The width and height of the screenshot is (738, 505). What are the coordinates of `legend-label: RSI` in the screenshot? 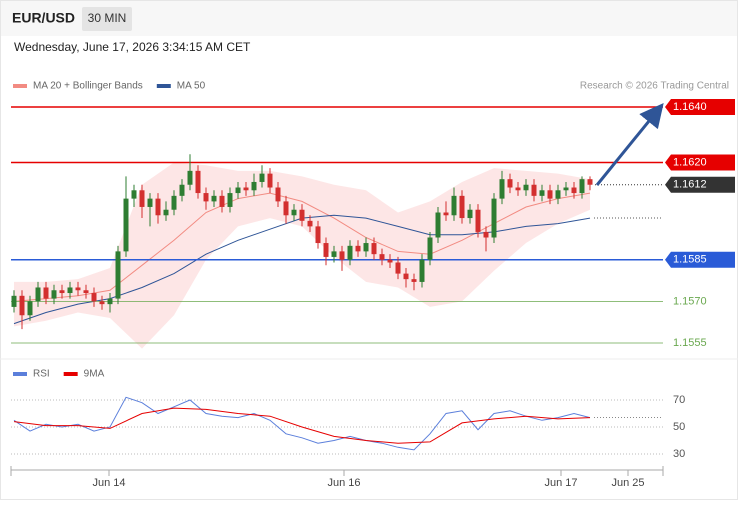 It's located at (41, 374).